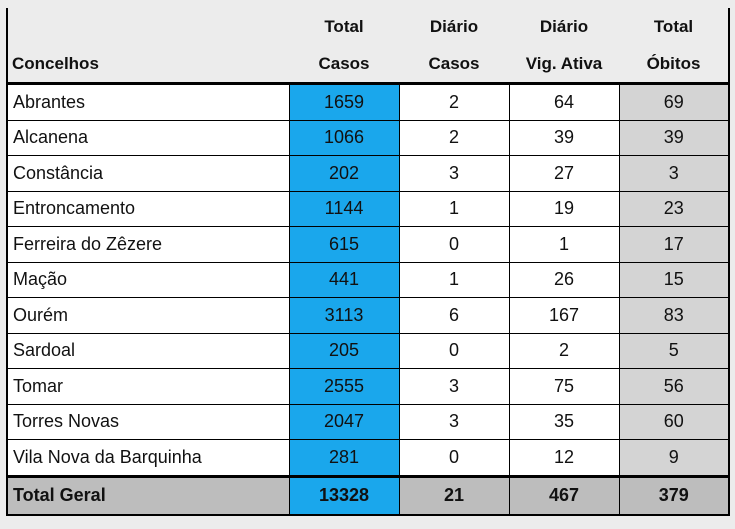 The width and height of the screenshot is (735, 529). I want to click on cell-diario-vig: 2, so click(564, 350).